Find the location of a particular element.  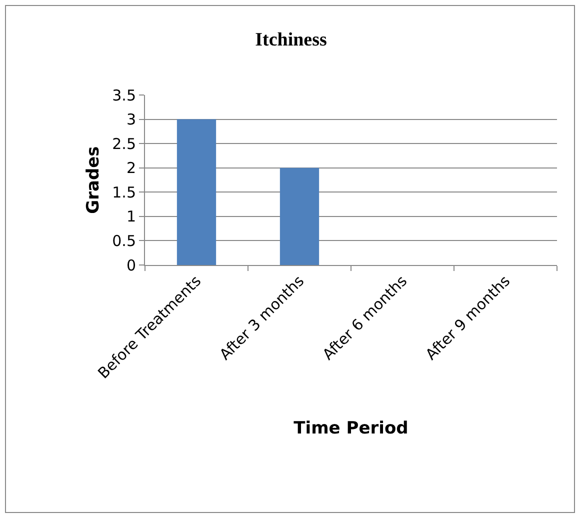

y-tick-label: 0 is located at coordinates (131, 265).